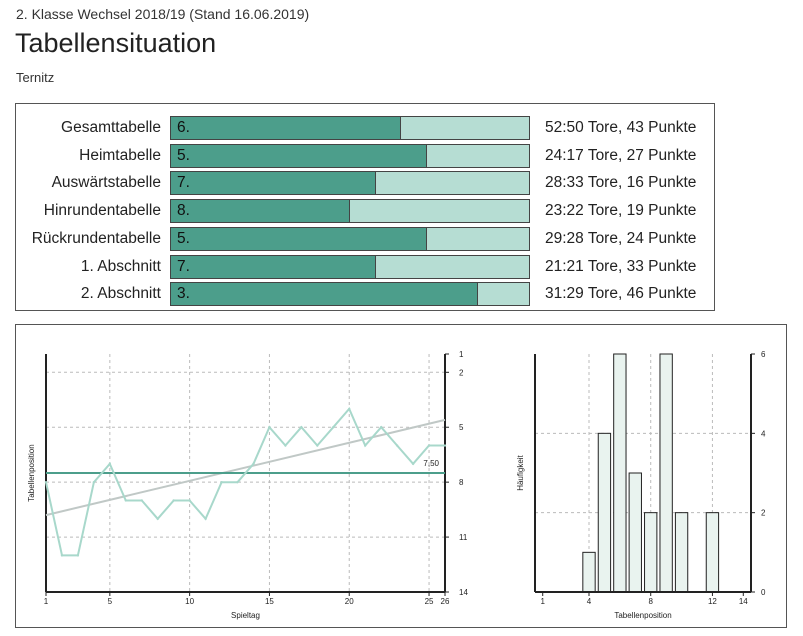 The width and height of the screenshot is (803, 636). What do you see at coordinates (743, 601) in the screenshot?
I see `histogram-x-tick-label: 14` at bounding box center [743, 601].